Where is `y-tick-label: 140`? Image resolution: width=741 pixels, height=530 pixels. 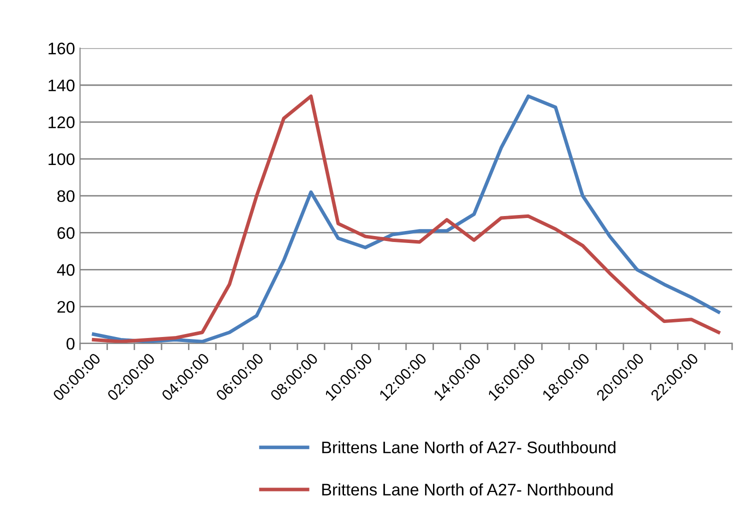 y-tick-label: 140 is located at coordinates (61, 86).